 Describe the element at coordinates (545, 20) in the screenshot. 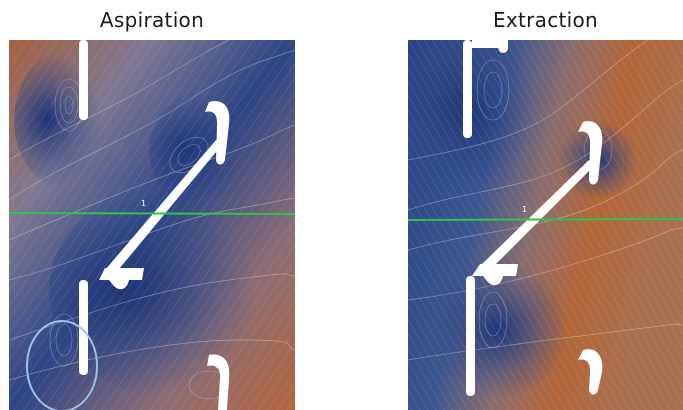

I see `extraction-title: Extraction` at that location.